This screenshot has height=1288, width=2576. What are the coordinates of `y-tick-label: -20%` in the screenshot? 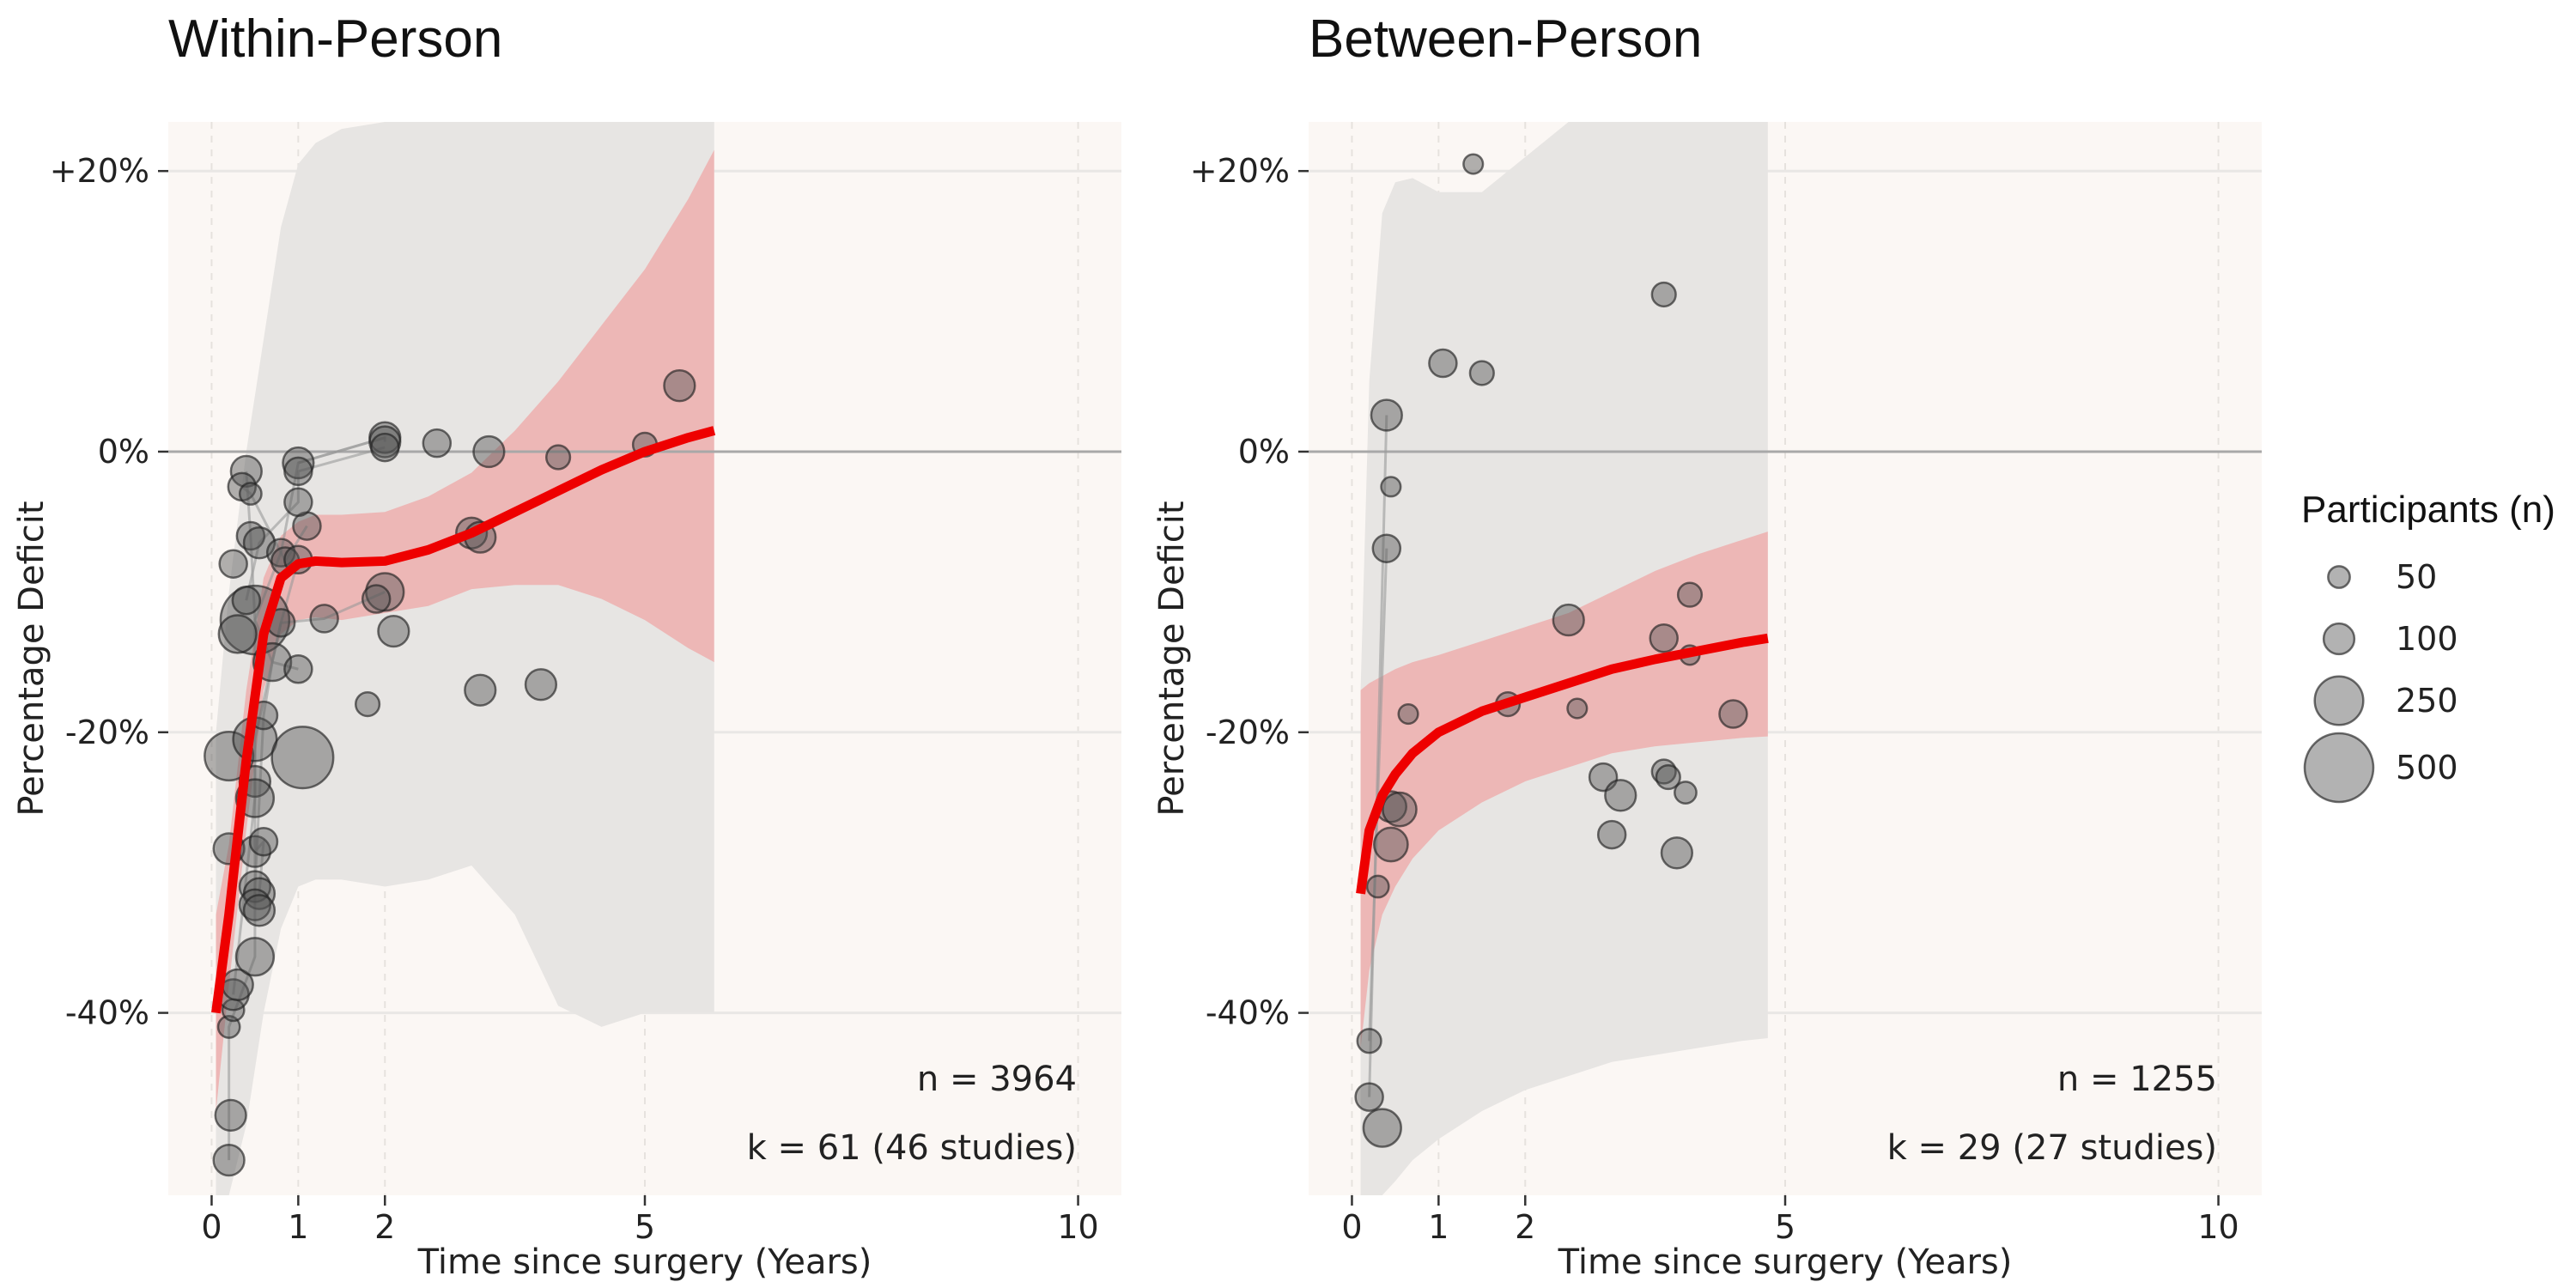 It's located at (1248, 733).